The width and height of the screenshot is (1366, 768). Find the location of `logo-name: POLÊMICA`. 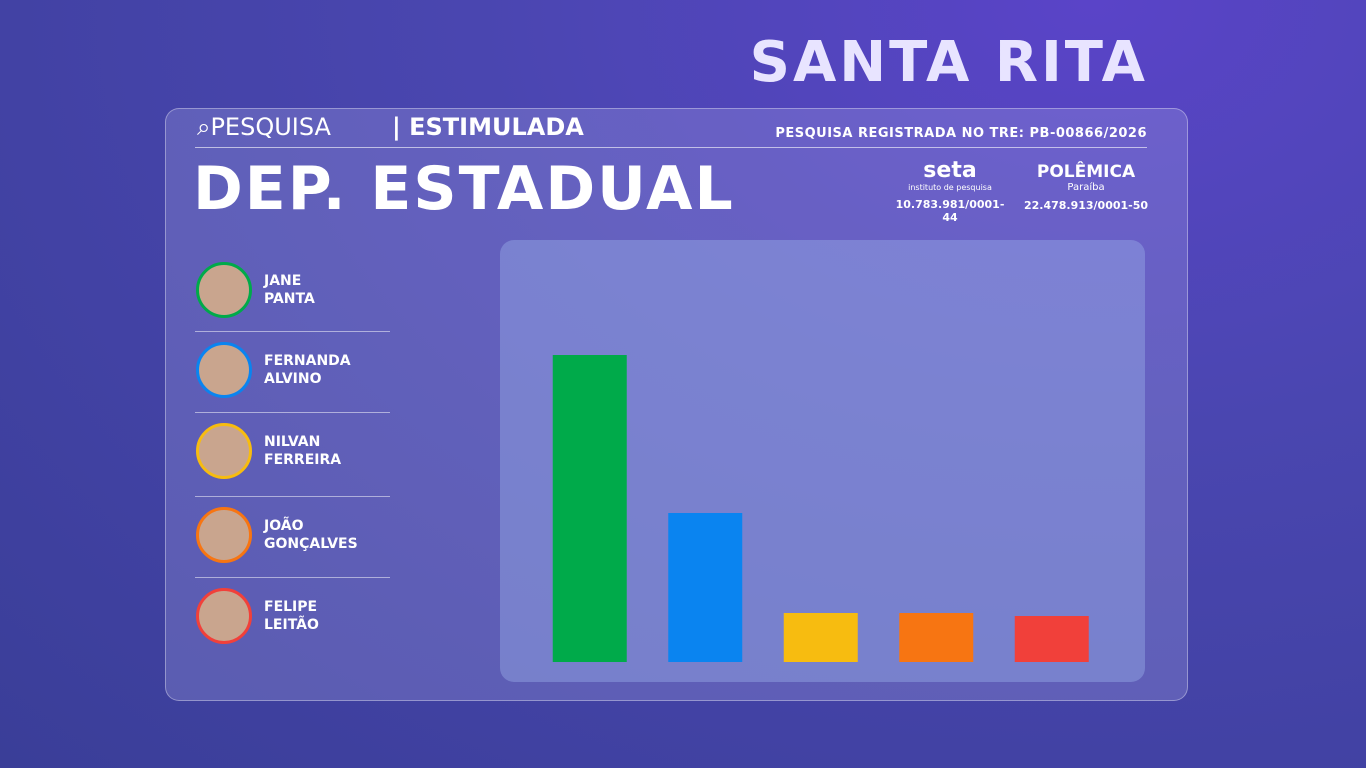

logo-name: POLÊMICA is located at coordinates (1086, 172).